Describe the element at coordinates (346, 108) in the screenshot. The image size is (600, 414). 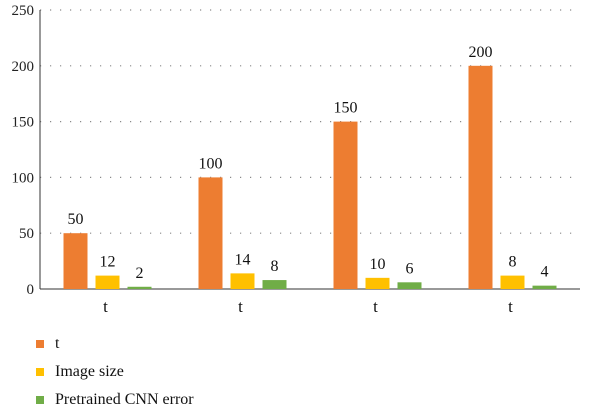
I see `data-label: 150` at that location.